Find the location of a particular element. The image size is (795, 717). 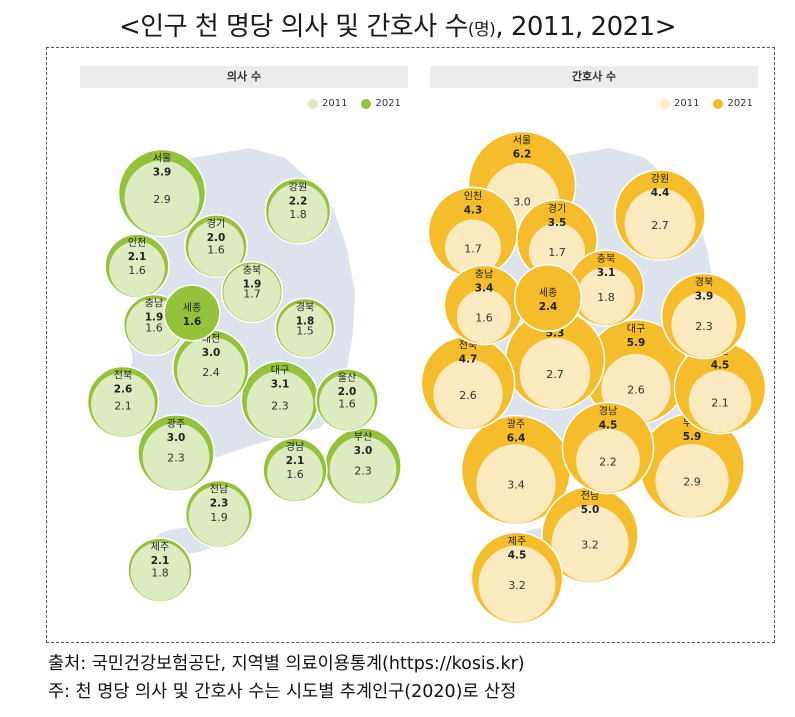

region-label: 대구 is located at coordinates (636, 329).